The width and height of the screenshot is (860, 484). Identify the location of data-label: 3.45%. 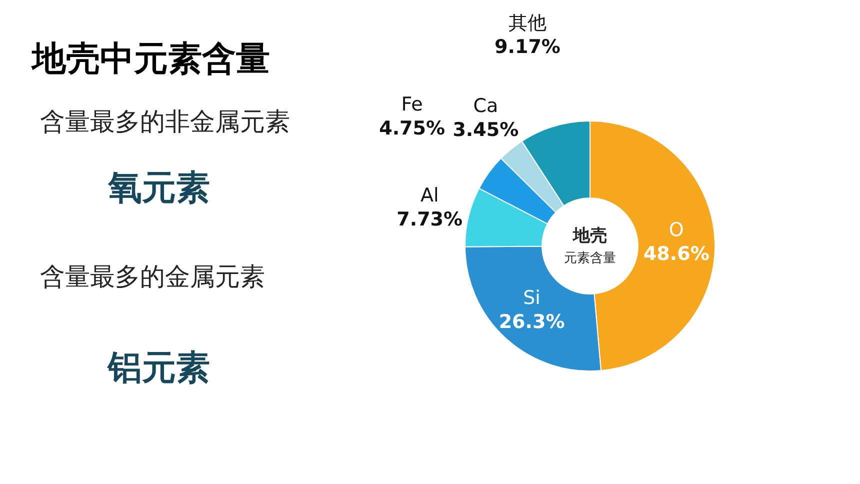
(485, 130).